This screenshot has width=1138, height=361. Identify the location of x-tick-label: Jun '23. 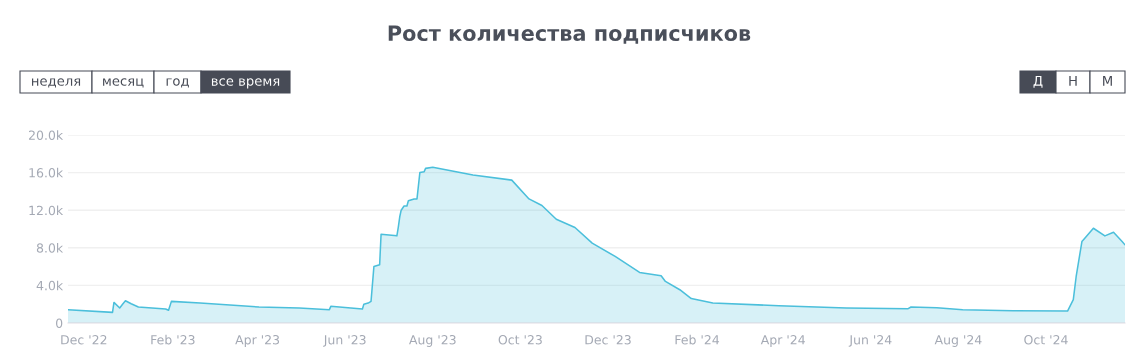
(344, 341).